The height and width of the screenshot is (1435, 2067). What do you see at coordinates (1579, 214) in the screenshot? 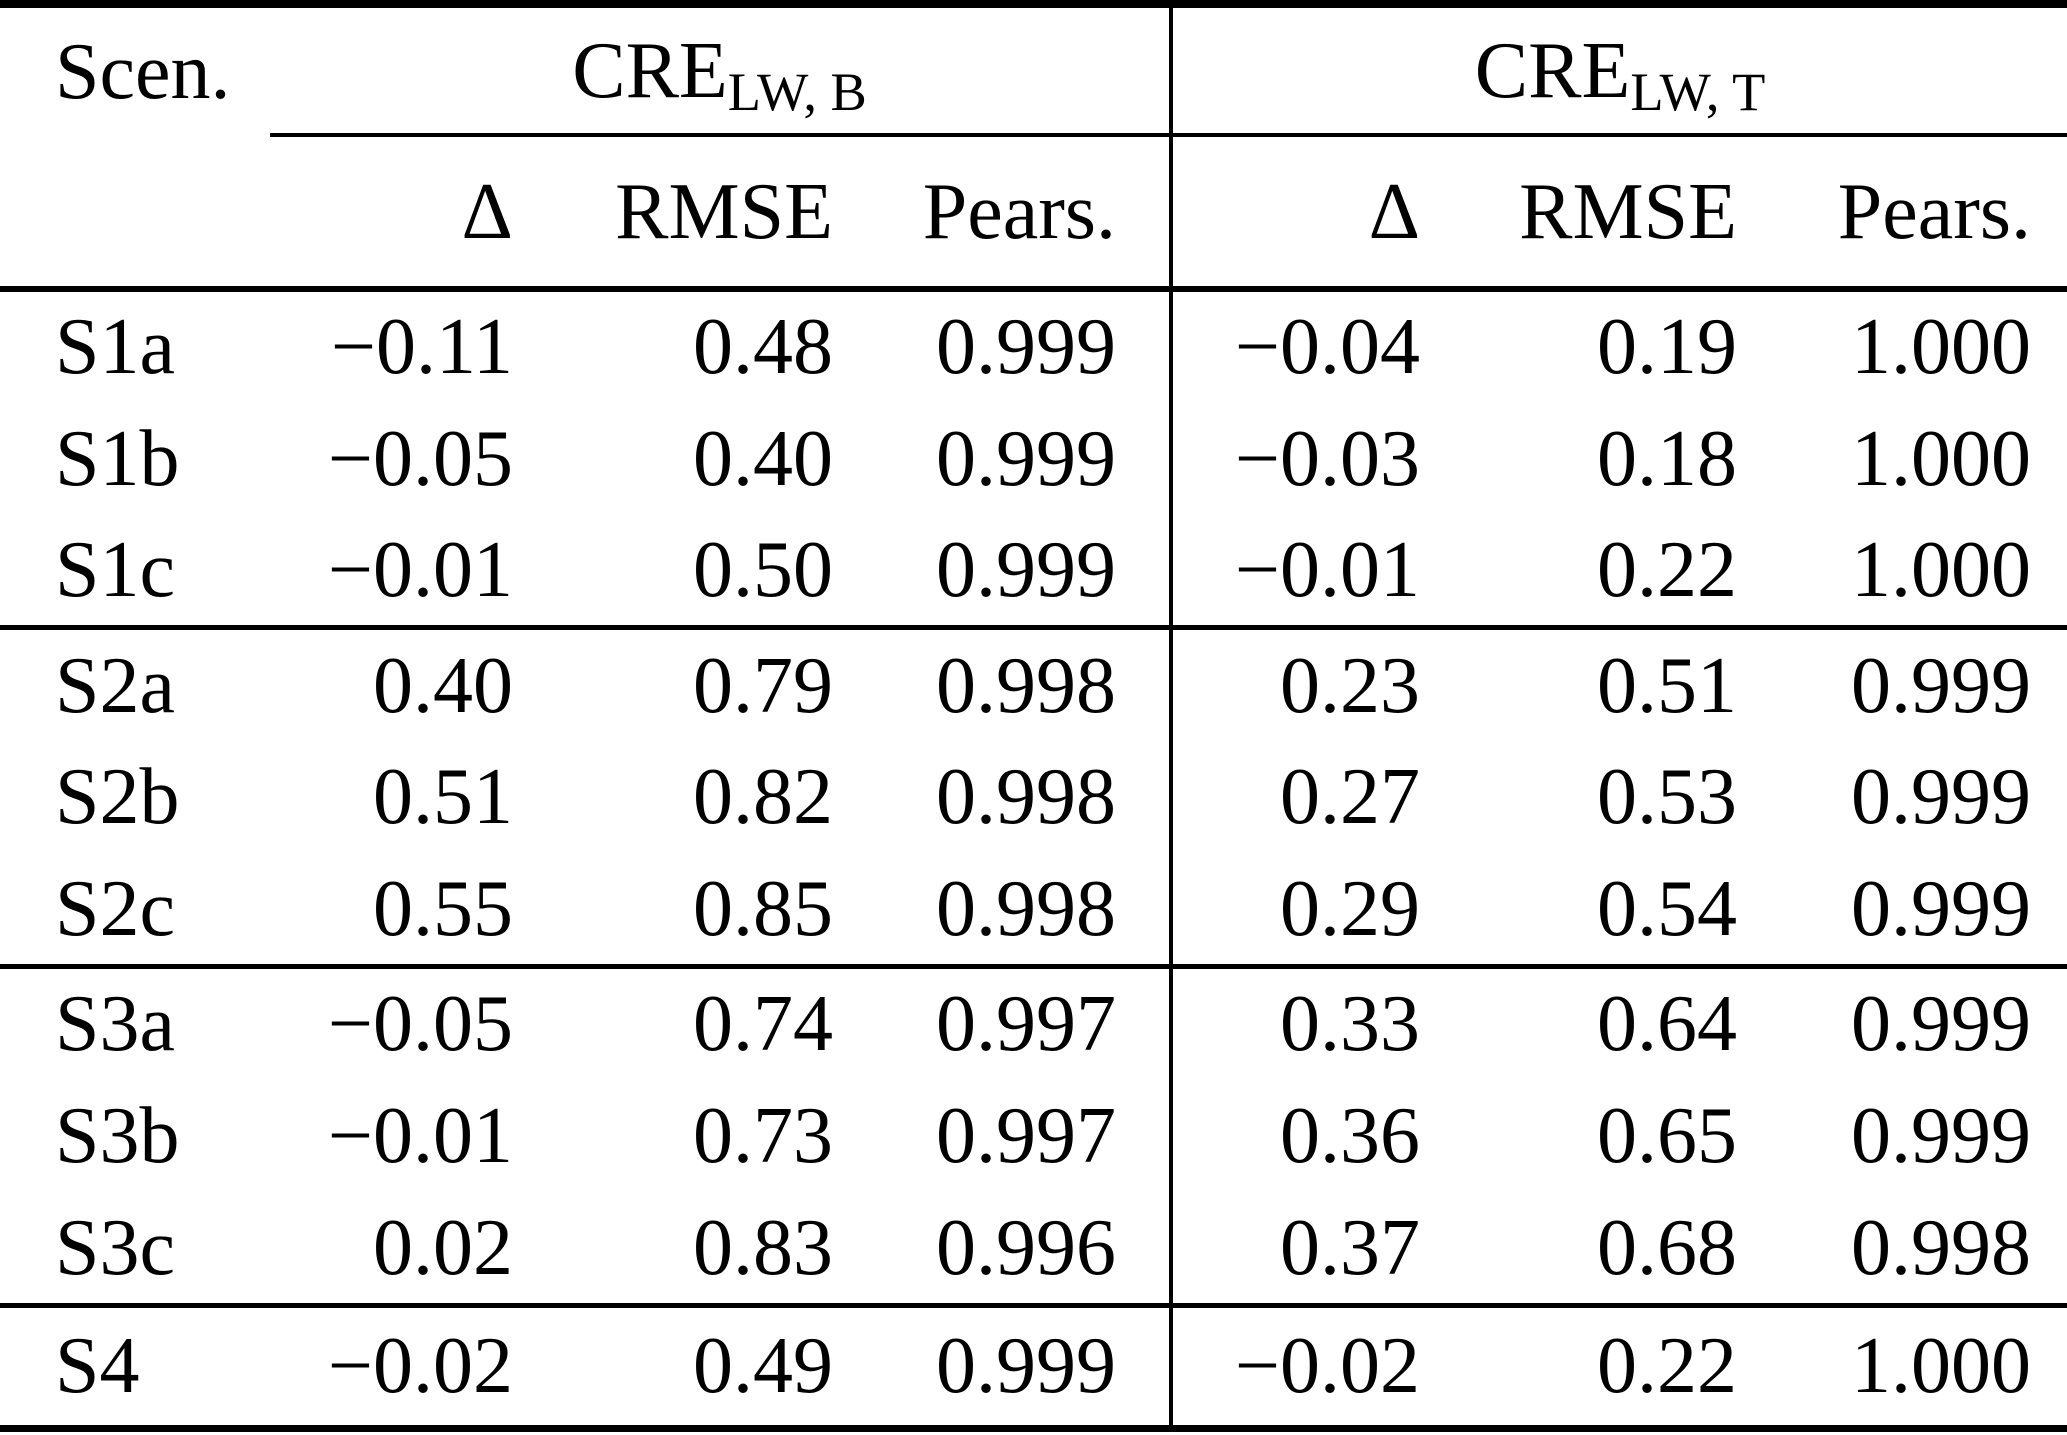
I see `subheader-rmse-t: RMSE` at bounding box center [1579, 214].